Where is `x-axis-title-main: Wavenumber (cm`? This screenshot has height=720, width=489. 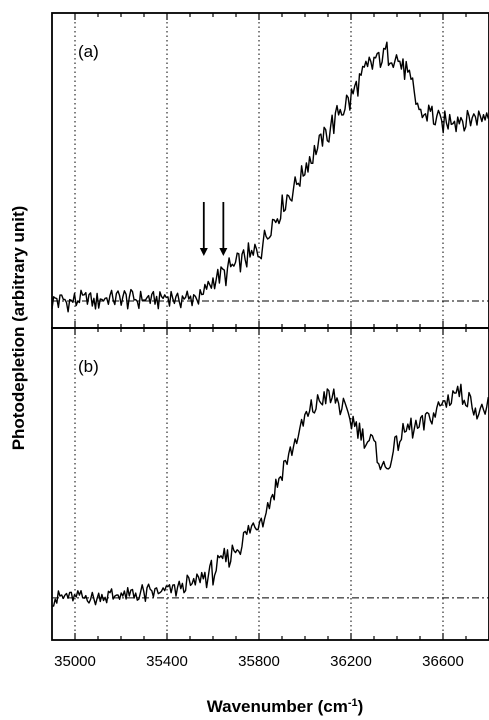
x-axis-title-main: Wavenumber (cm is located at coordinates (277, 706).